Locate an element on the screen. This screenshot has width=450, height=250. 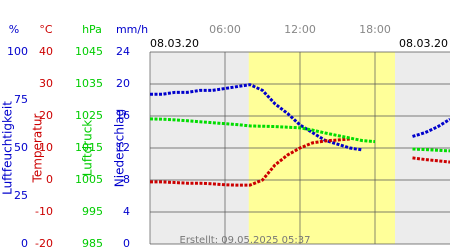
y-tick-label: 1035 is located at coordinates (89, 83).